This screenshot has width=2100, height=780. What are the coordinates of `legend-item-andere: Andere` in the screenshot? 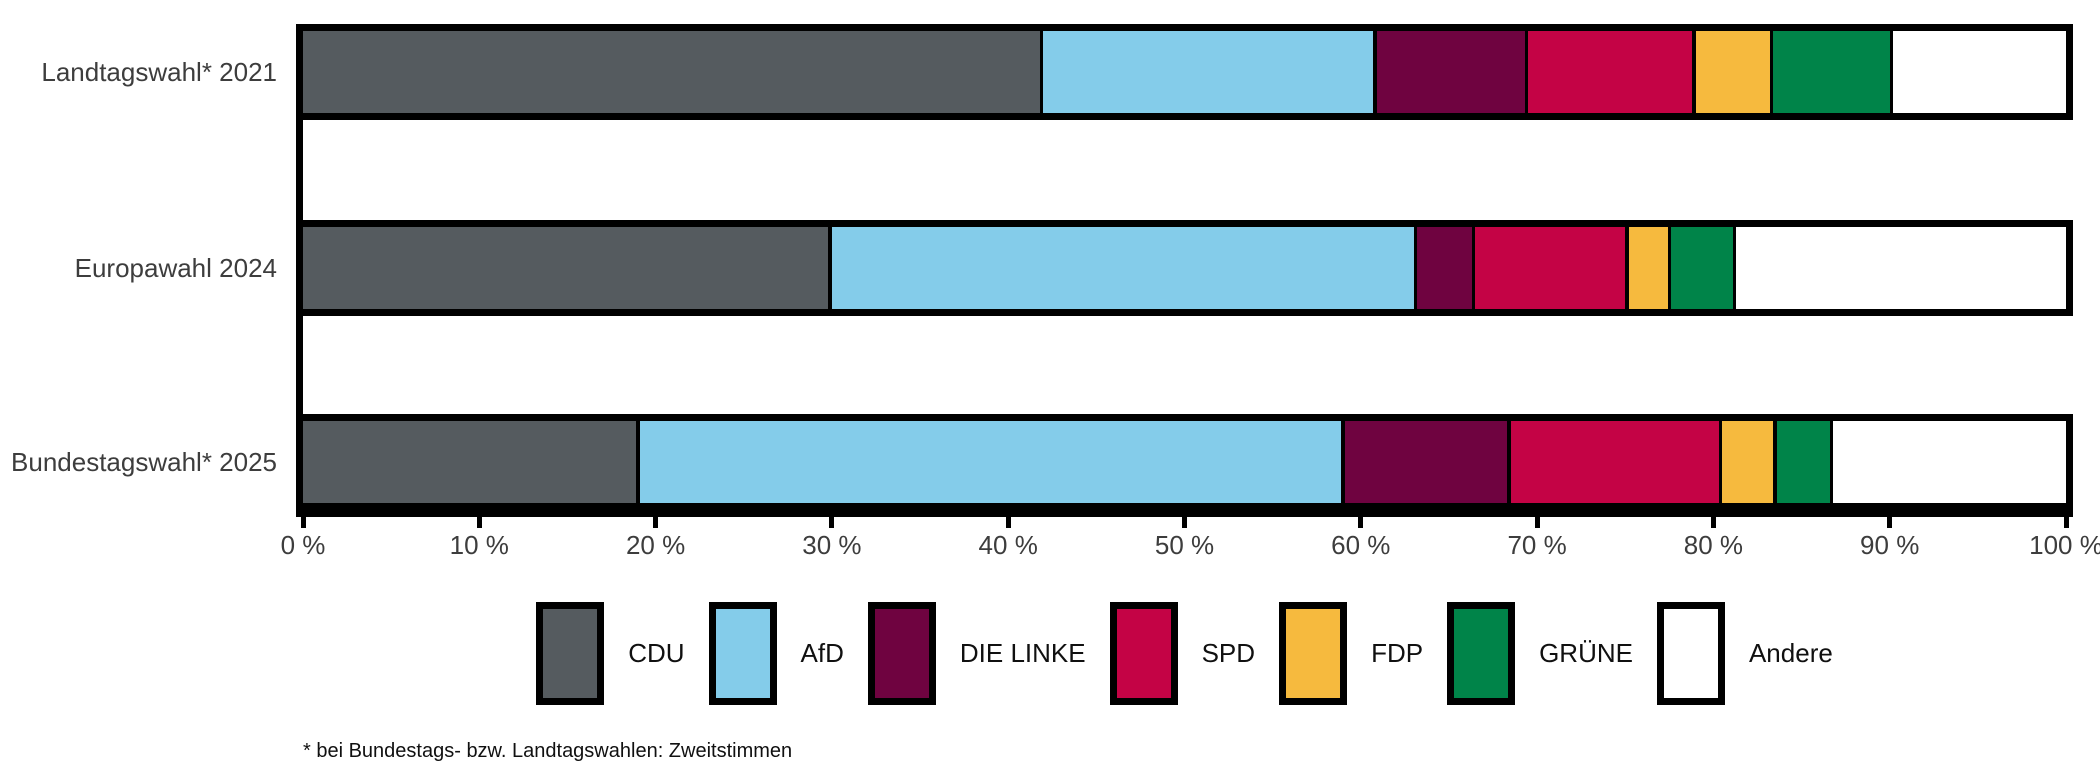 It's located at (1744, 653).